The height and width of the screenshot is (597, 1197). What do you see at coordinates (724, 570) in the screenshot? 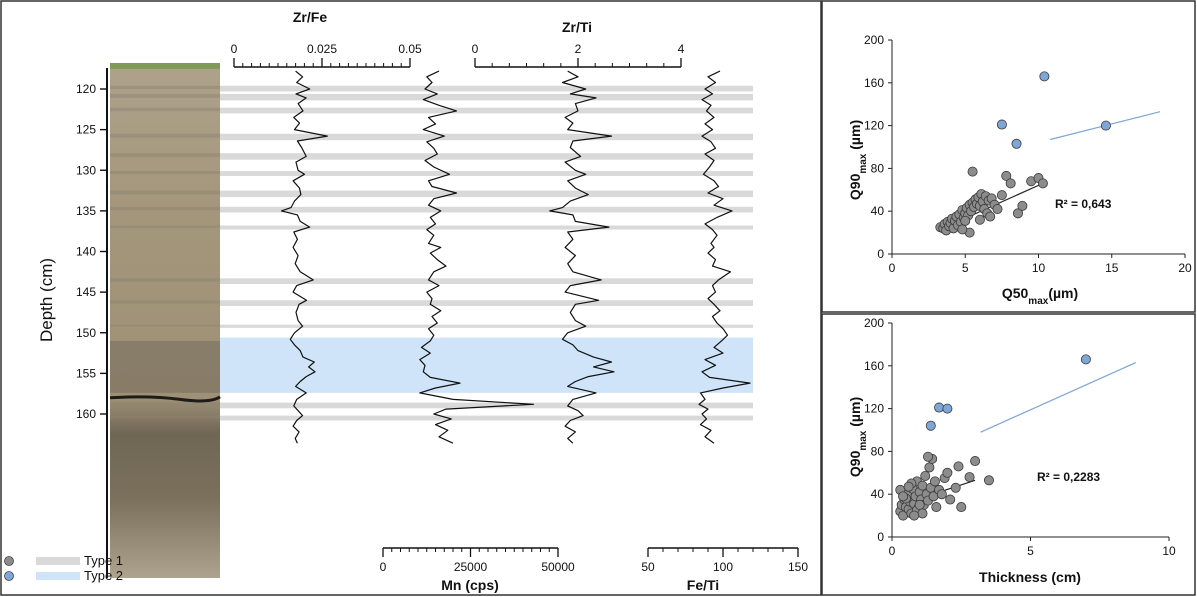
I see `feti-axis: 50 100 150 Fe/Ti` at bounding box center [724, 570].